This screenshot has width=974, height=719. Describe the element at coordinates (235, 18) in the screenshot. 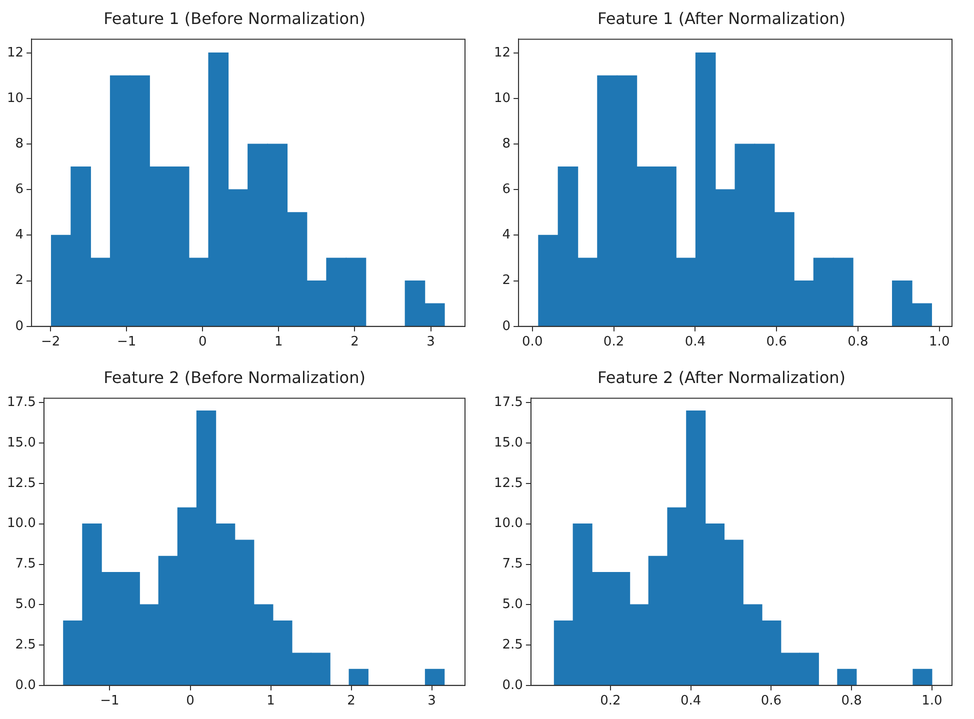

I see `chart-title: Feature 1 (Before Normalization)` at that location.